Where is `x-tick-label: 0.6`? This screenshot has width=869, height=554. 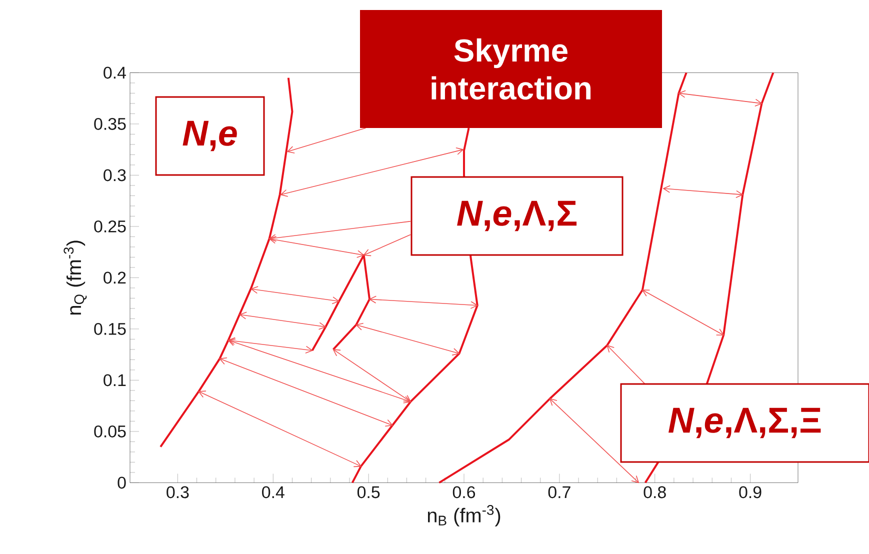 x-tick-label: 0.6 is located at coordinates (464, 492).